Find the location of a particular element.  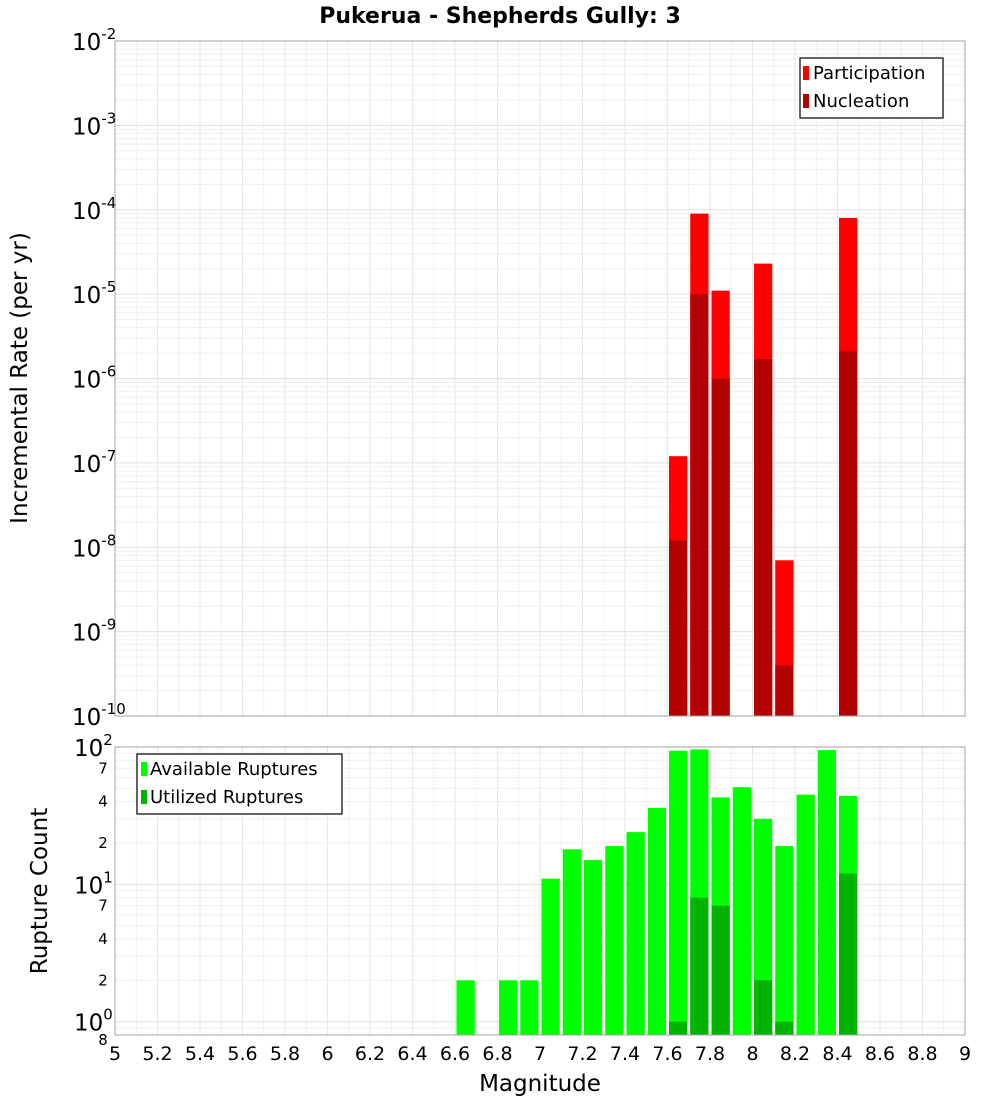

legend-bottom: Available Ruptures Utilized Ruptures is located at coordinates (239, 784).